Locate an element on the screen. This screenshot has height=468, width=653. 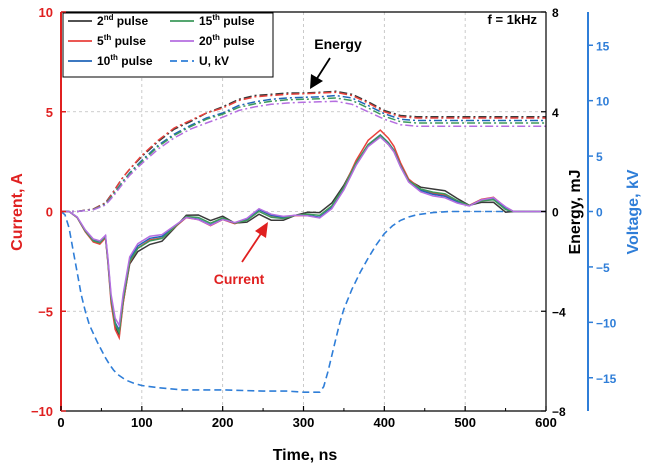
y-voltage-axis-title: Voltage, kV is located at coordinates (633, 211).